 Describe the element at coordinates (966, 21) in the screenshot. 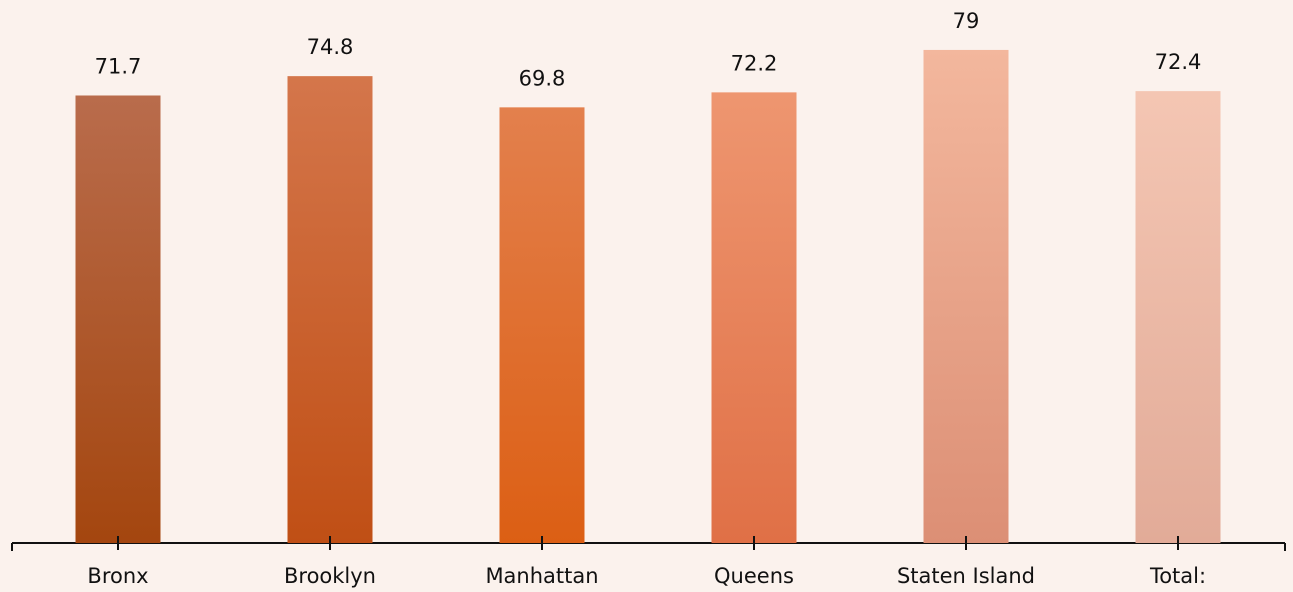

I see `value-label: 79` at that location.